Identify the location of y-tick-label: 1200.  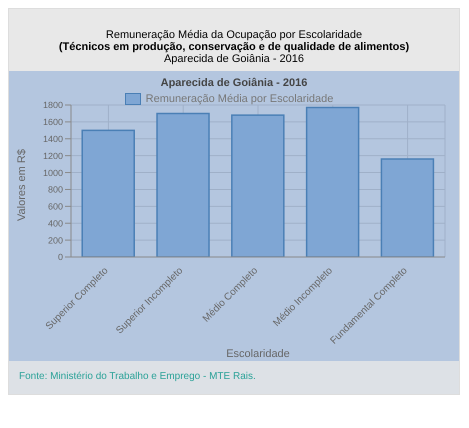
(52, 155).